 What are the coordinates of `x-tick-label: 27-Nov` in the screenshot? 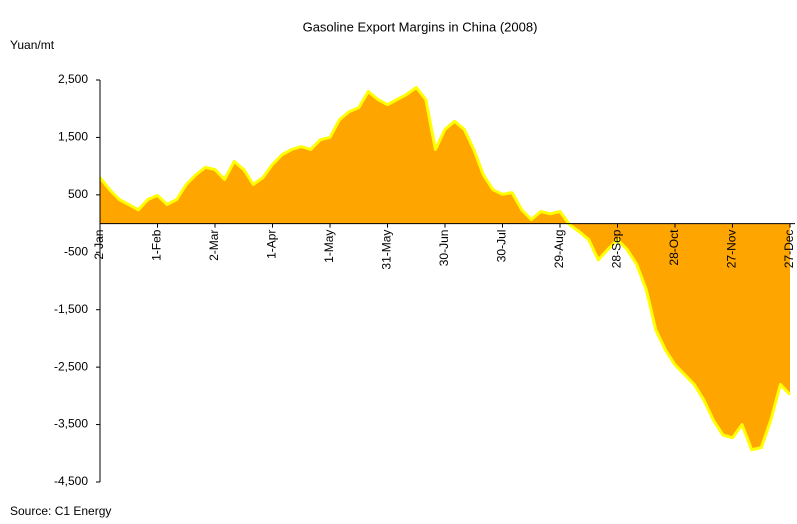 It's located at (732, 249).